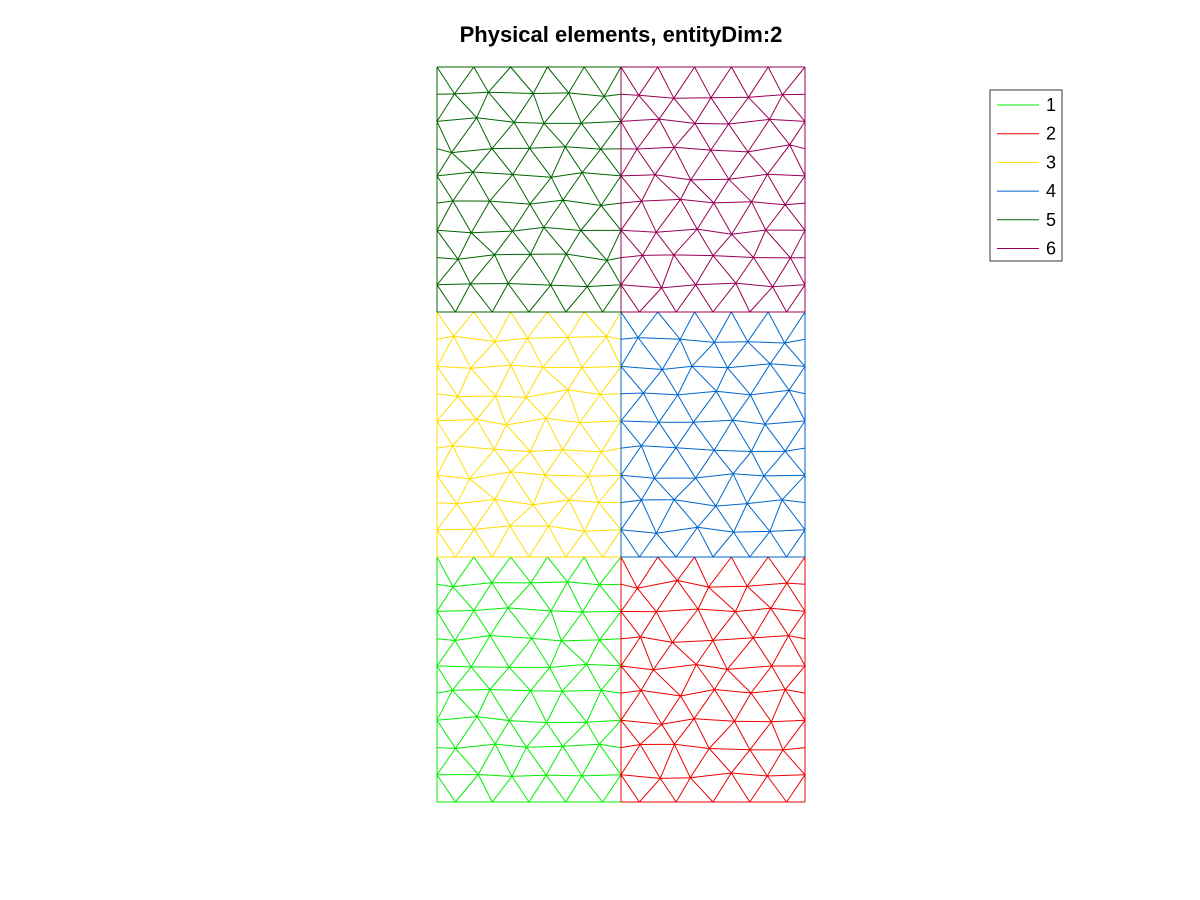 The image size is (1200, 900). I want to click on legend-label-1: 1, so click(1051, 105).